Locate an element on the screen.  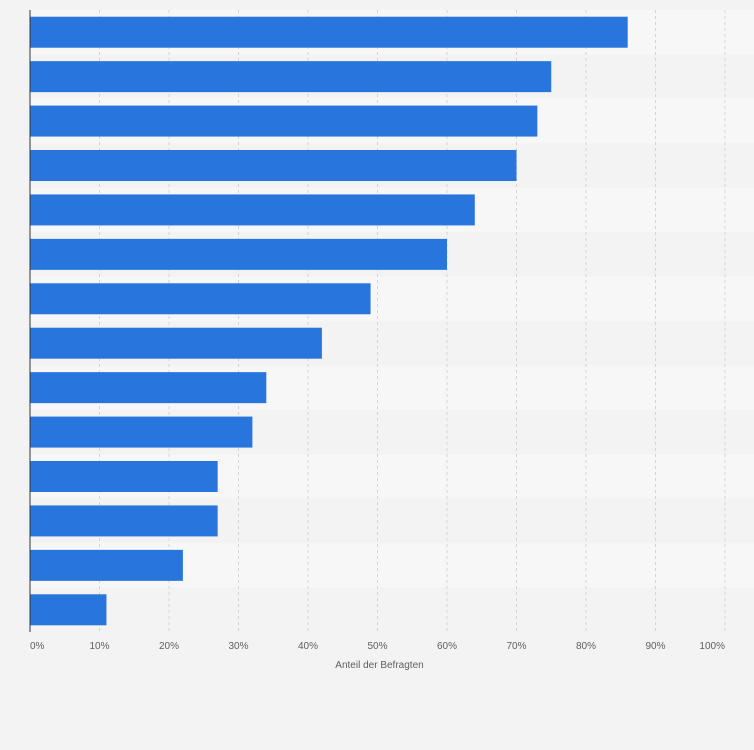
x-tick-label: 20% is located at coordinates (169, 646).